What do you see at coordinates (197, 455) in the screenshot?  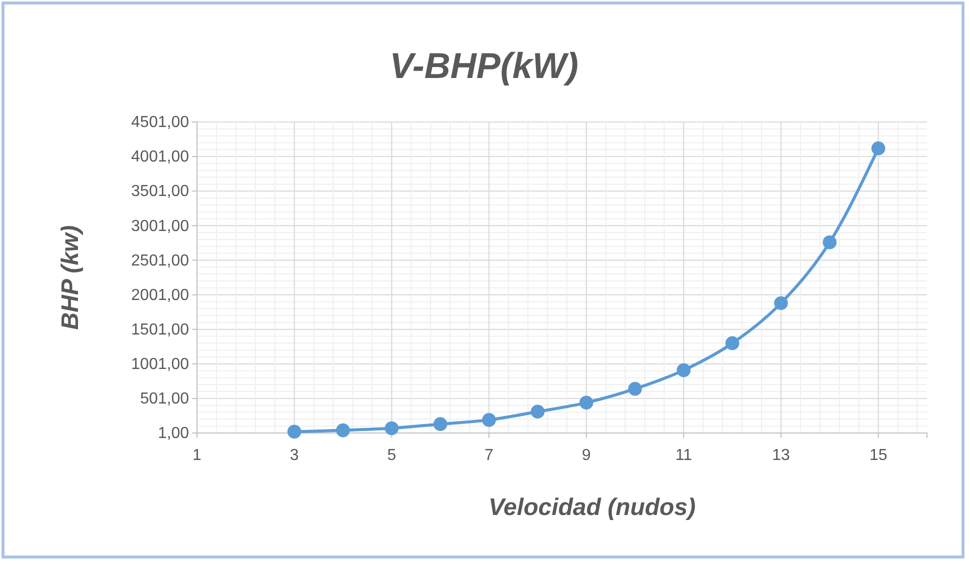 I see `x-tick-label: 1` at bounding box center [197, 455].